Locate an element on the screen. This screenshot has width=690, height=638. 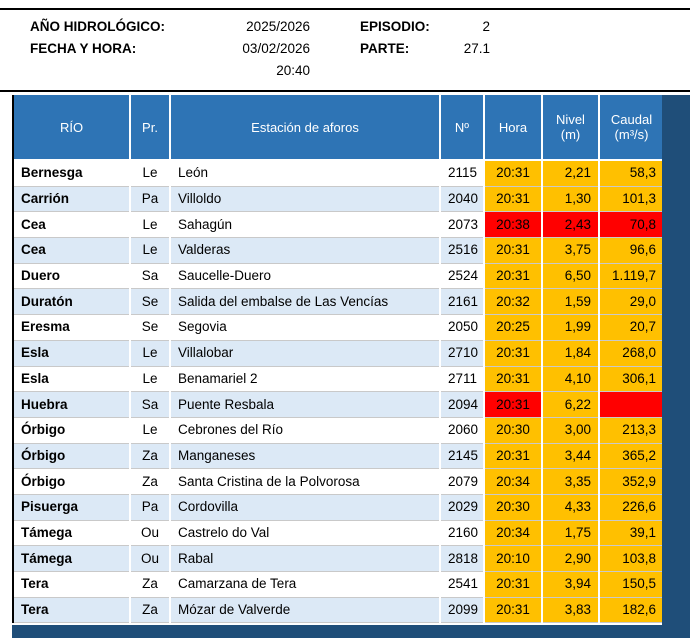
caudal-cell: 70,8 is located at coordinates (632, 225).